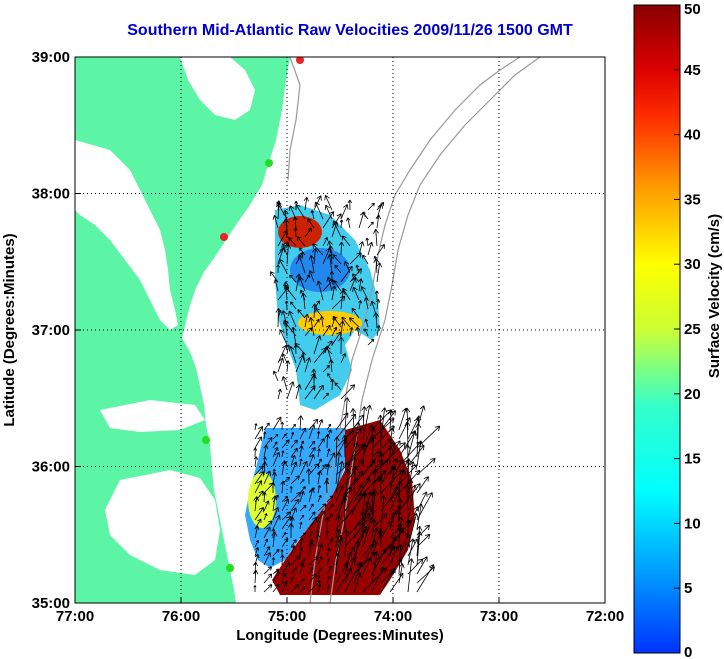  What do you see at coordinates (692, 264) in the screenshot?
I see `colorbar-tick-label: 30` at bounding box center [692, 264].